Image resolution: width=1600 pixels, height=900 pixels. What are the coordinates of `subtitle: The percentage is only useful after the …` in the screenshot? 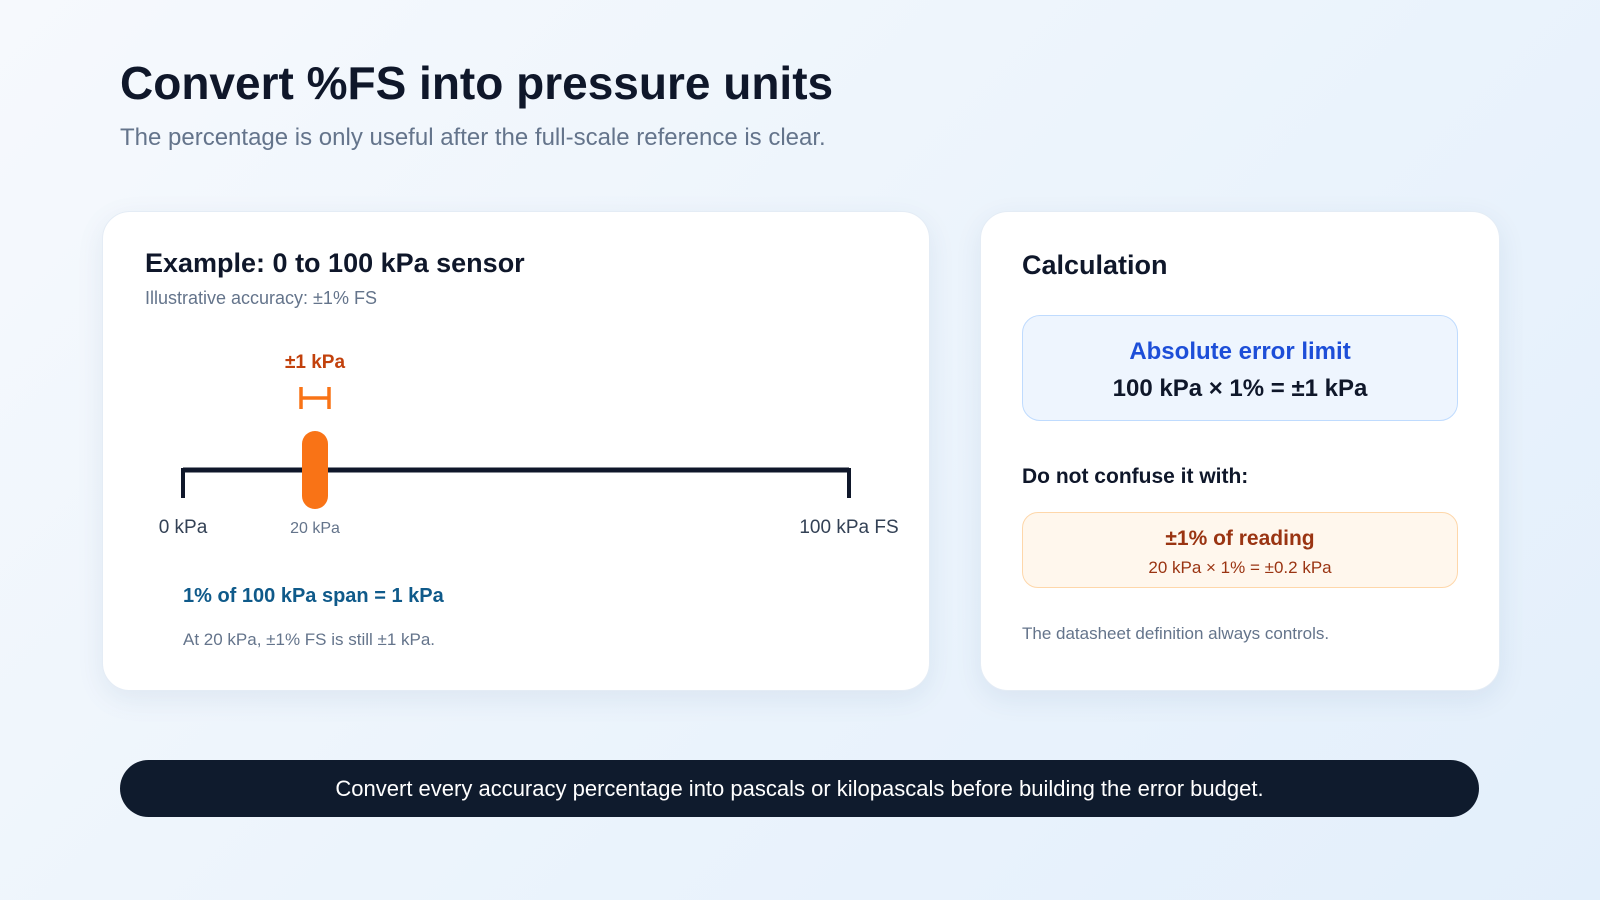 It's located at (473, 137).